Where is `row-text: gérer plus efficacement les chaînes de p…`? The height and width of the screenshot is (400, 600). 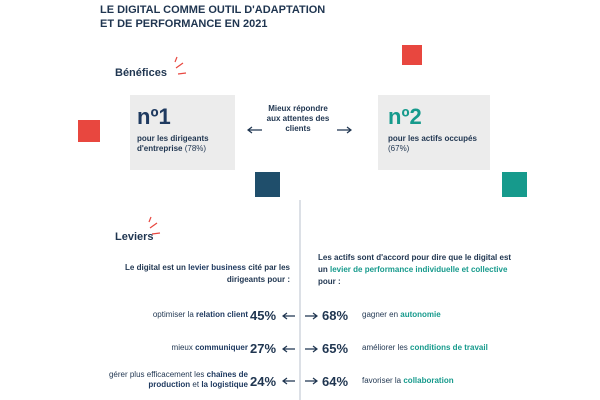
row-text: gérer plus efficacement les chaînes de p… is located at coordinates (174, 380).